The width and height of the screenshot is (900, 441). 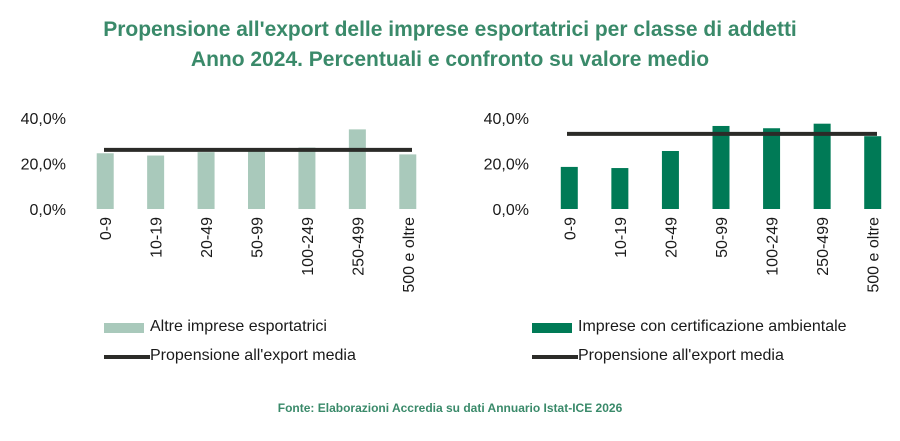 I want to click on right-category-label: 10-19, so click(x=621, y=237).